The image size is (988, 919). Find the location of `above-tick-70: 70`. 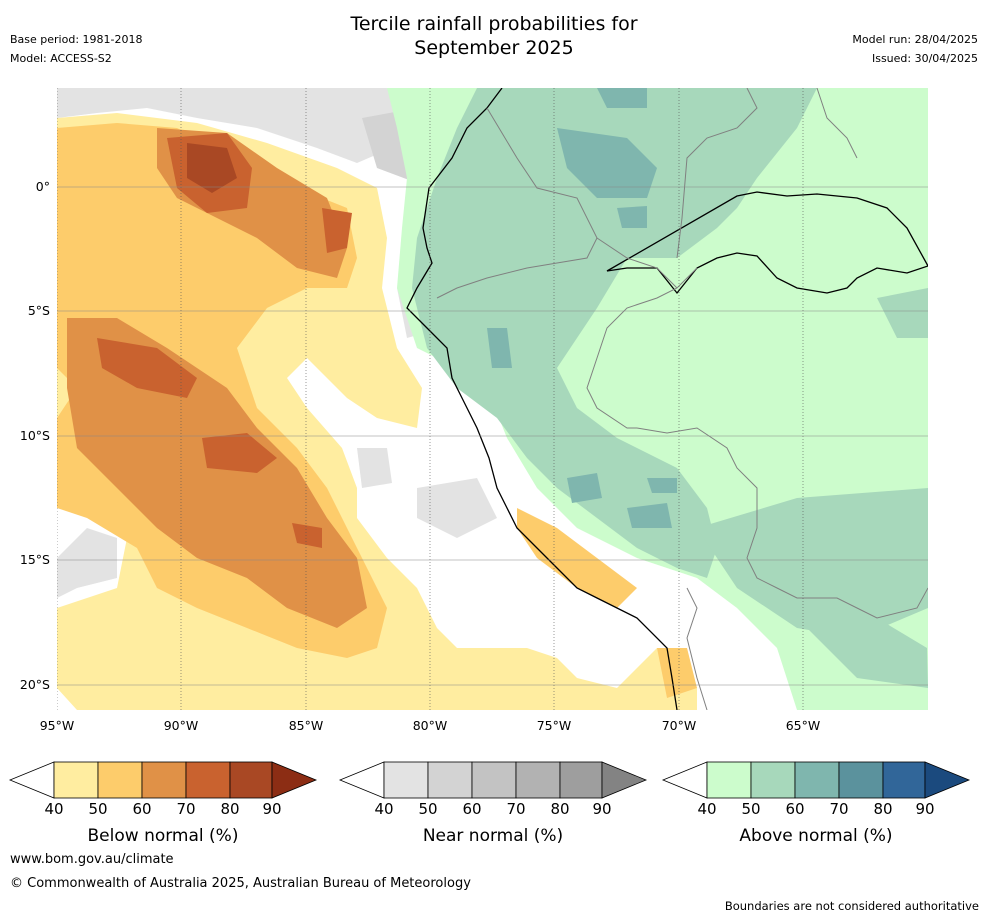

above-tick-70: 70 is located at coordinates (839, 809).